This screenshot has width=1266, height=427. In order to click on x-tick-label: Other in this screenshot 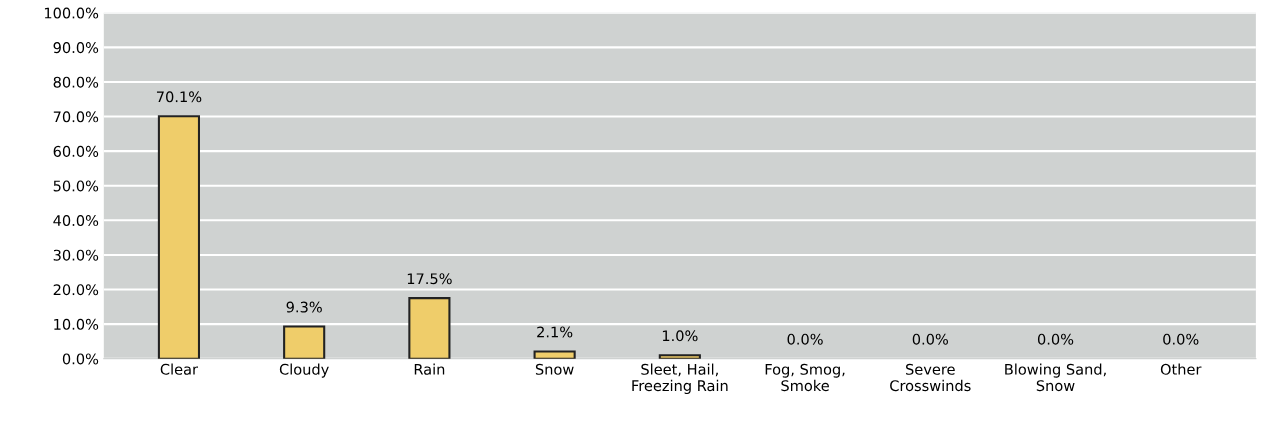, I will do `click(1181, 369)`.